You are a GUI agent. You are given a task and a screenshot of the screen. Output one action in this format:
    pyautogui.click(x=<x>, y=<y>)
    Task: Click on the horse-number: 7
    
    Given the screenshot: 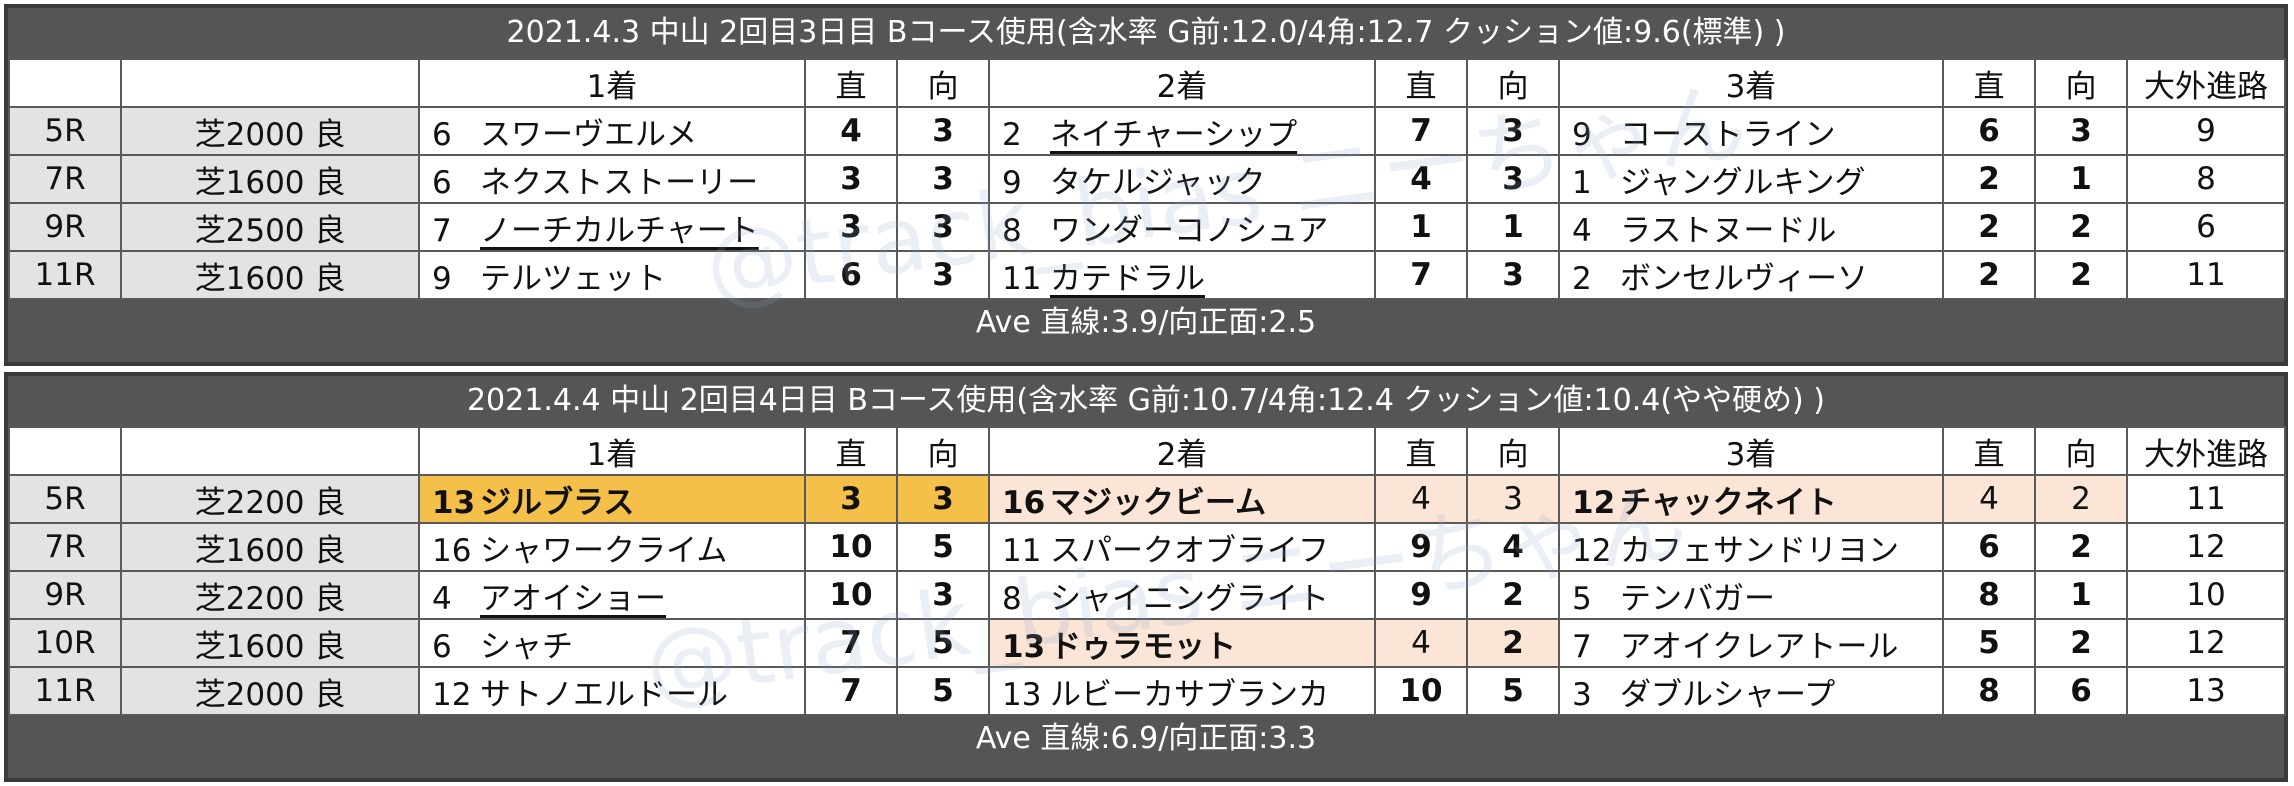 What is the action you would take?
    pyautogui.click(x=1582, y=646)
    